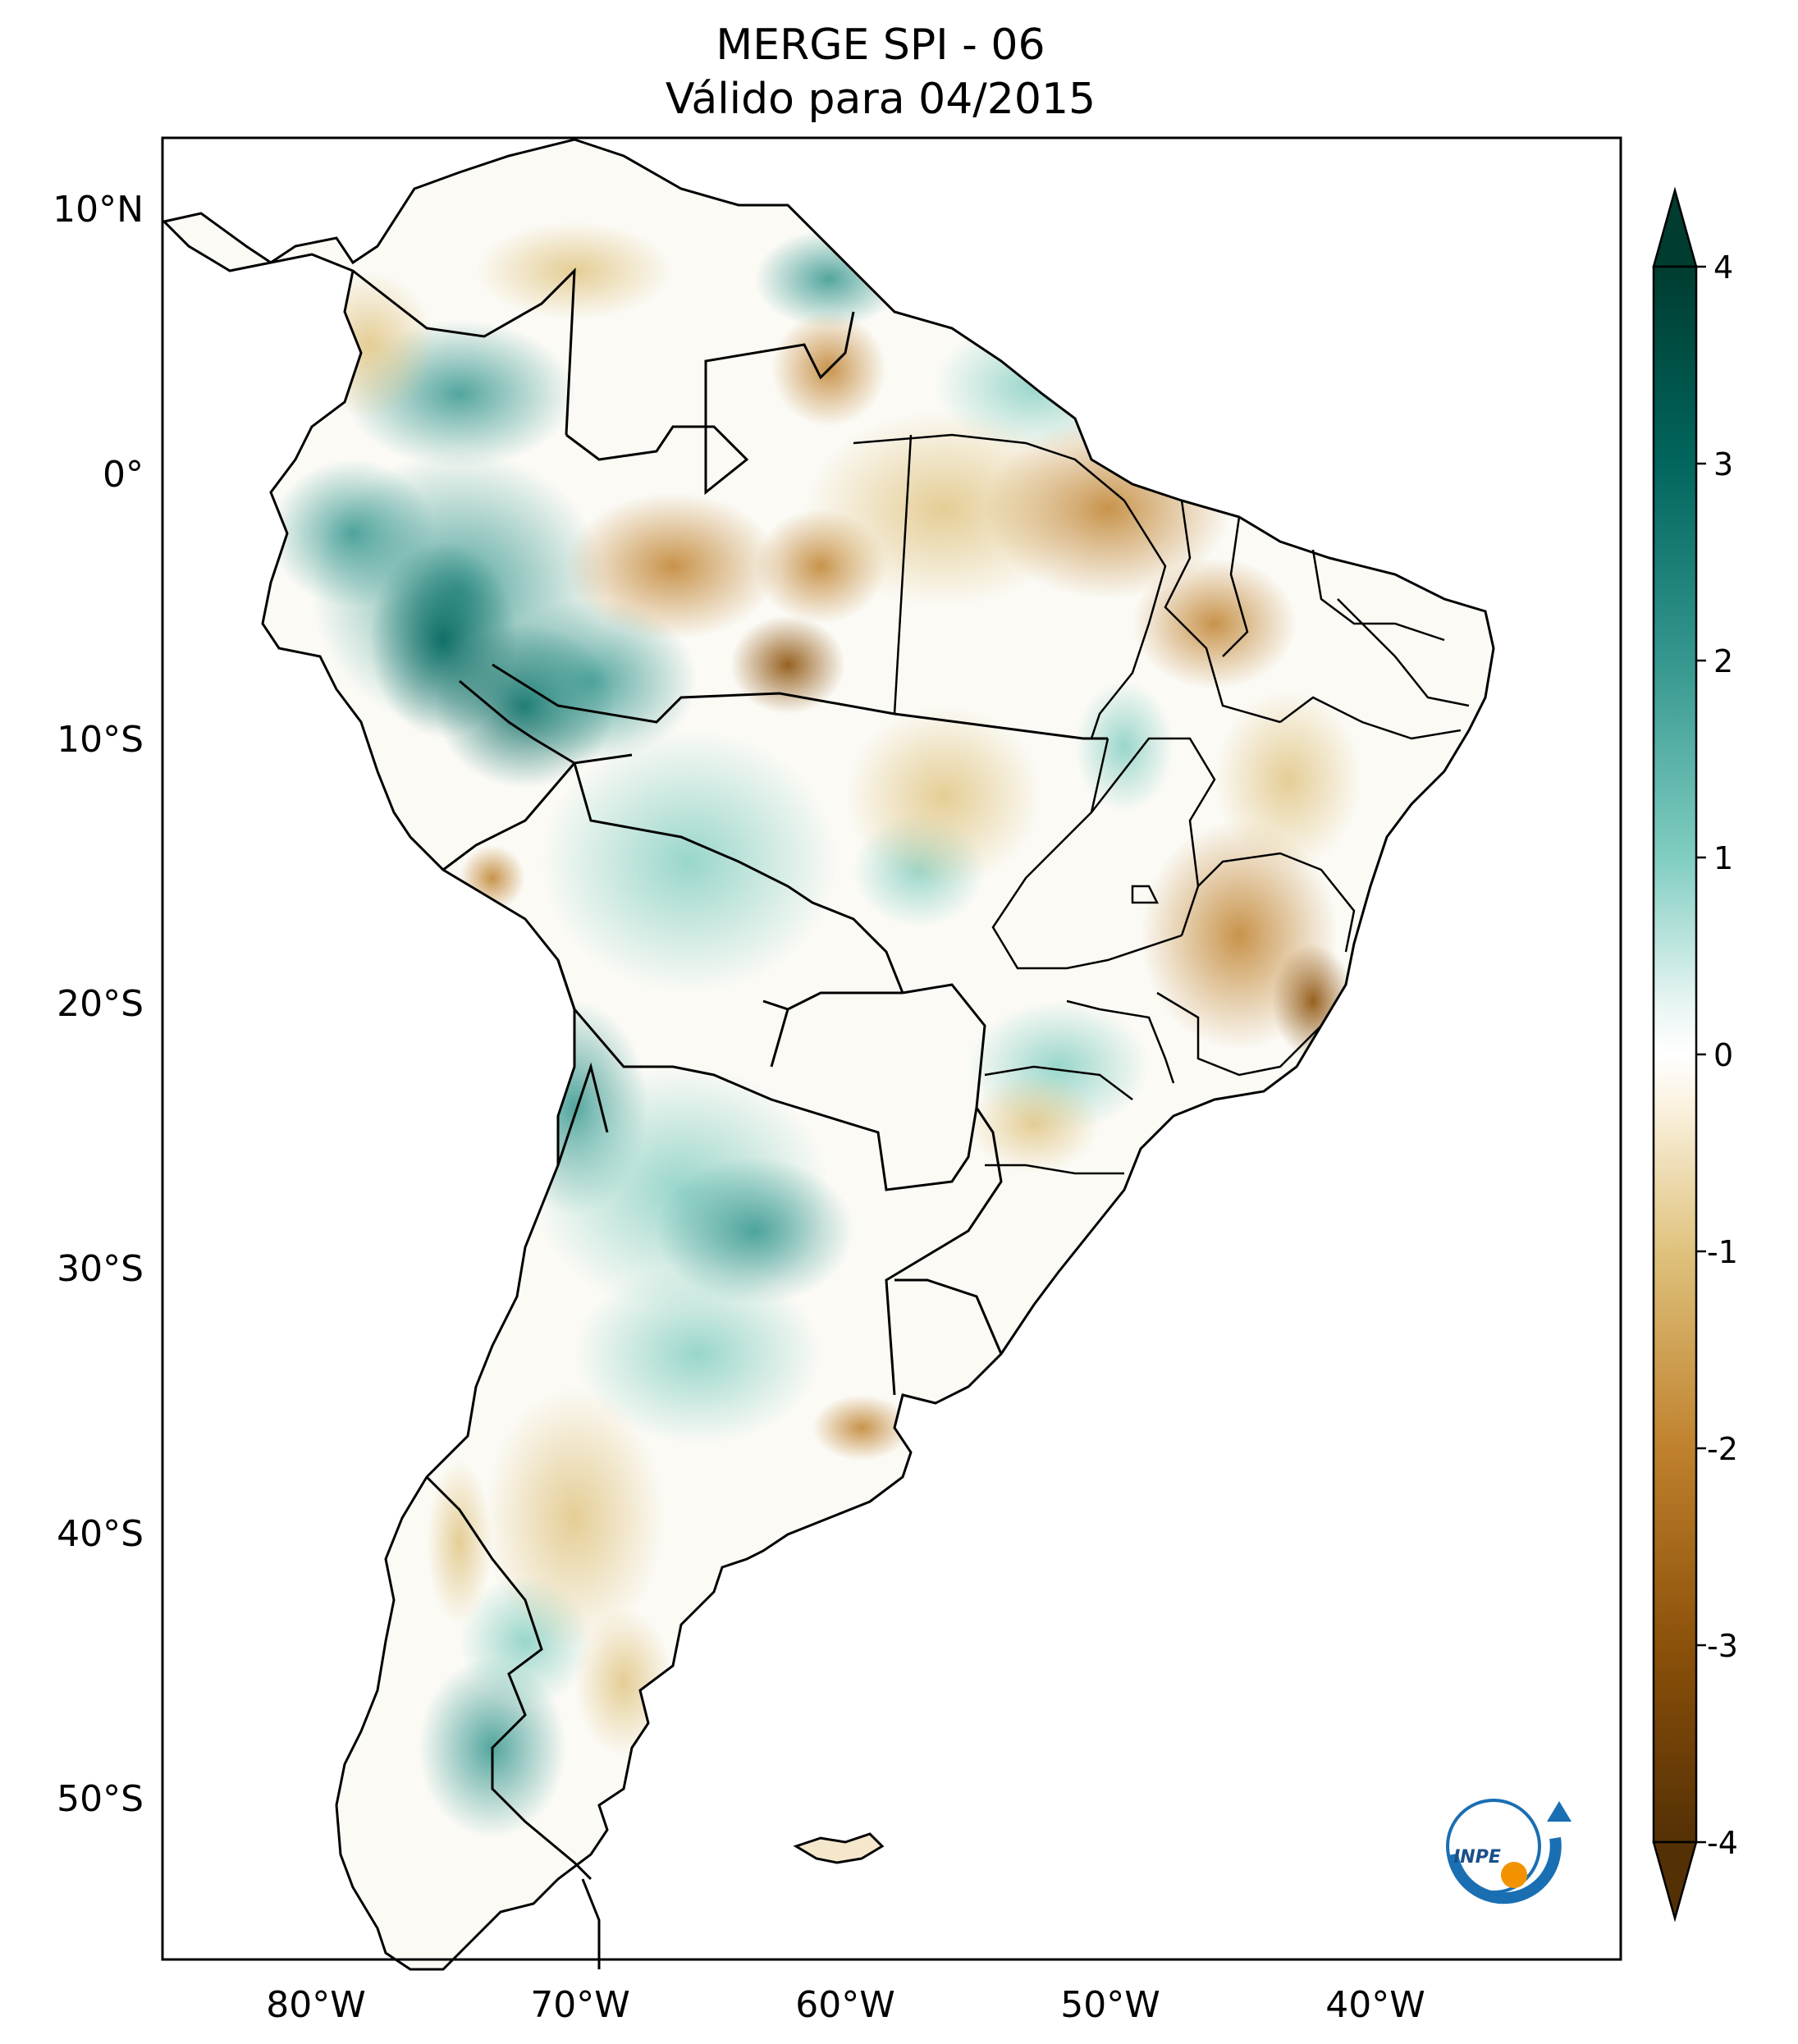 This screenshot has width=1798, height=2044. What do you see at coordinates (100, 1799) in the screenshot?
I see `lat-label: 50°S` at bounding box center [100, 1799].